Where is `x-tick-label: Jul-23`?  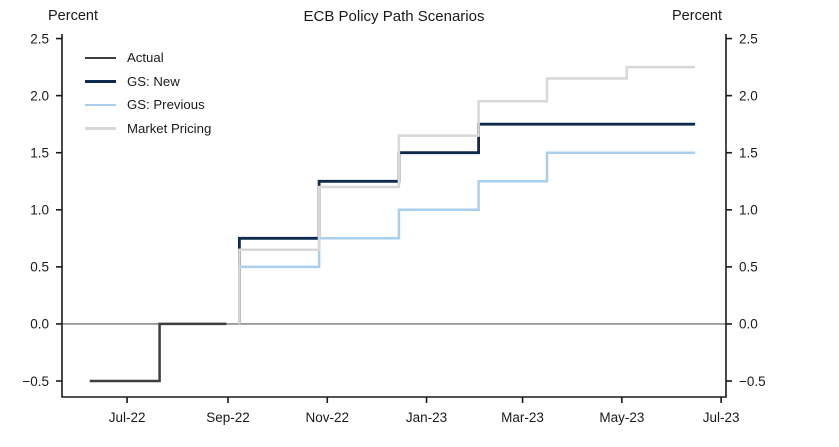 x-tick-label: Jul-23 is located at coordinates (721, 417).